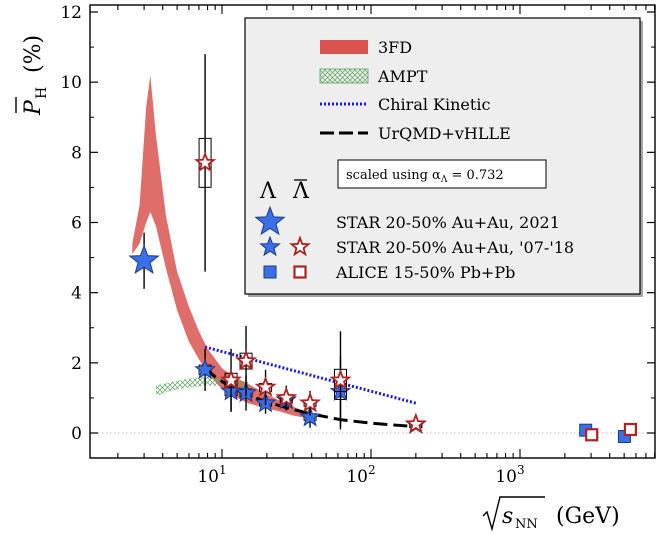  Describe the element at coordinates (393, 175) in the screenshot. I see `note-main: scaled using α` at that location.